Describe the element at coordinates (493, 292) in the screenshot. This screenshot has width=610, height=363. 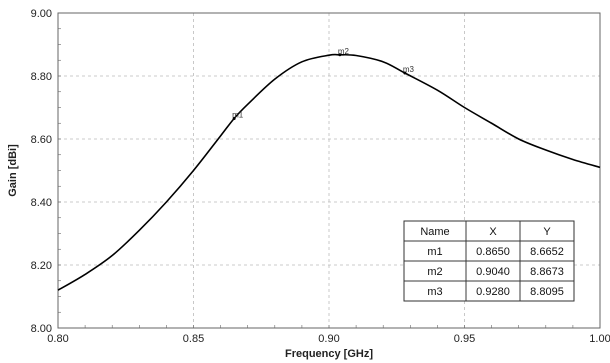
I see `table-cell: 0.9280` at that location.